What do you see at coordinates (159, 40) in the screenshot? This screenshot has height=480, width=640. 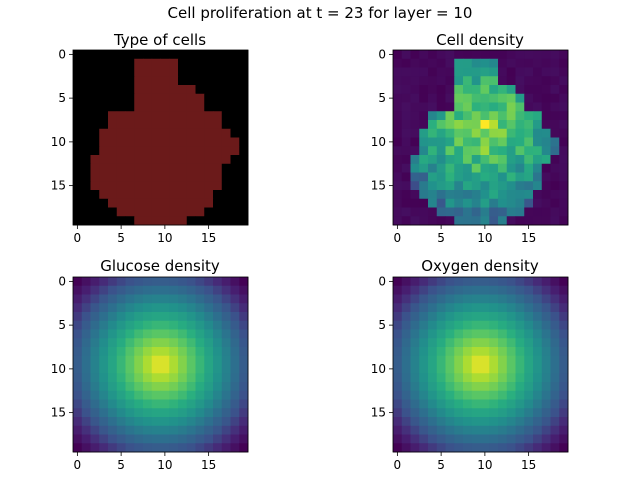 I see `panel-title-type-of-cells: Type of cells` at bounding box center [159, 40].